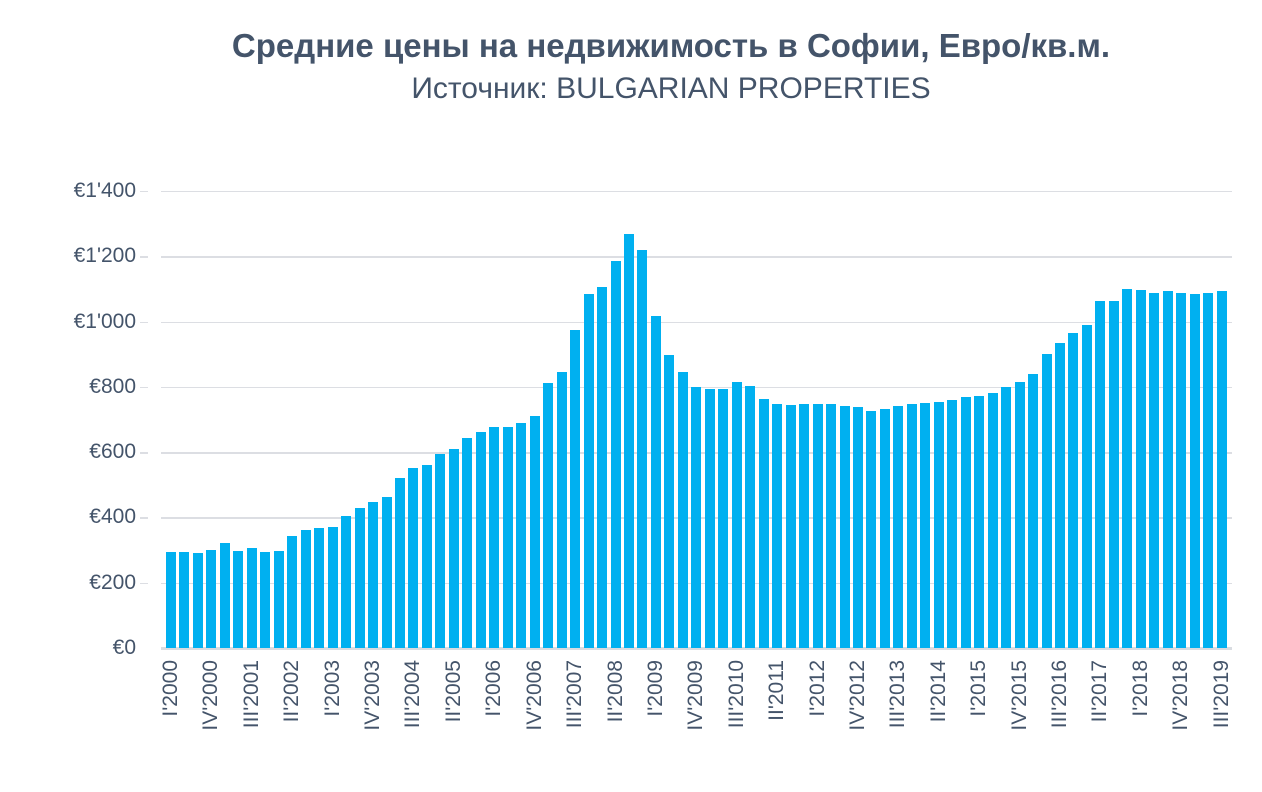 The image size is (1262, 792). I want to click on x-axis-label: IV'2000, so click(211, 695).